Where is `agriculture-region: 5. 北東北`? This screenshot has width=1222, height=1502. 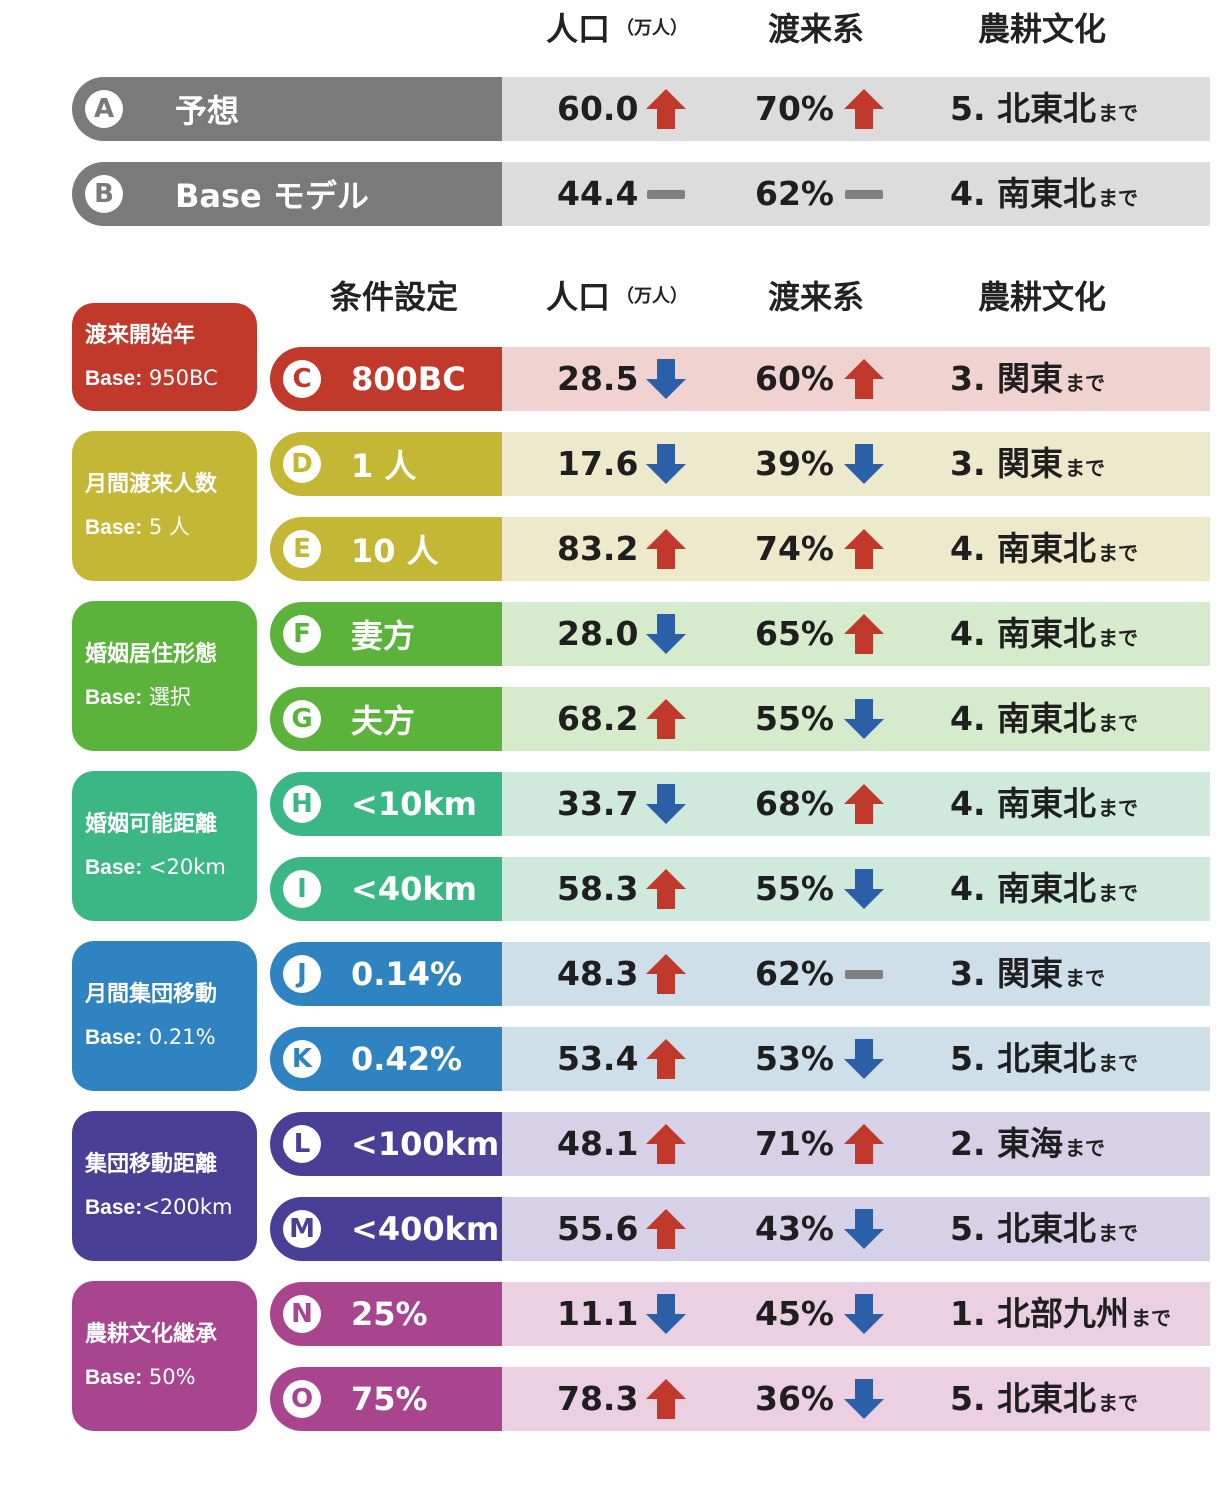 agriculture-region: 5. 北東北 is located at coordinates (1023, 1398).